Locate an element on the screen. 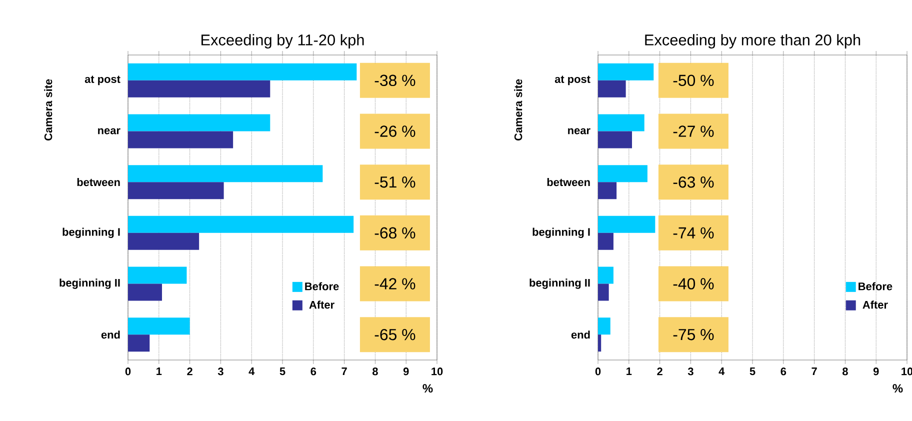 This screenshot has height=421, width=912. annotation: -27 % is located at coordinates (693, 131).